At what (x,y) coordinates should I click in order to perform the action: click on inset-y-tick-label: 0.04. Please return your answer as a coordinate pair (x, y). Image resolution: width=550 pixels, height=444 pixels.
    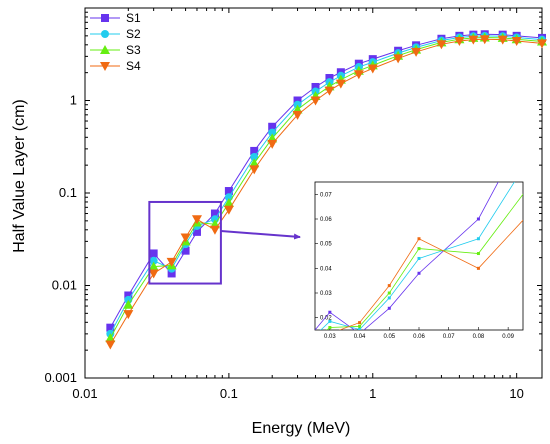
    Looking at the image, I should click on (326, 269).